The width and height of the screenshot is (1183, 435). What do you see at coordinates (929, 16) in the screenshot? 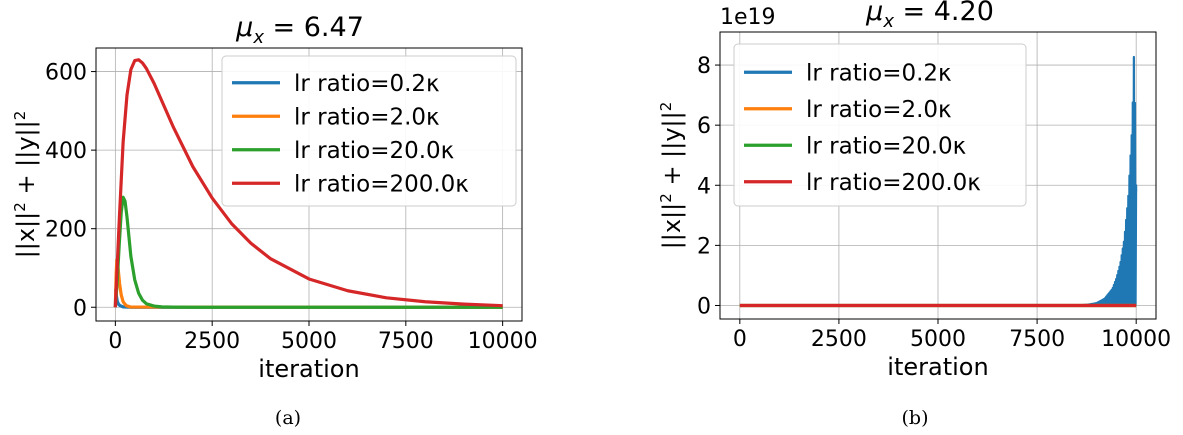
I see `chart-title: μx = 4.20` at bounding box center [929, 16].